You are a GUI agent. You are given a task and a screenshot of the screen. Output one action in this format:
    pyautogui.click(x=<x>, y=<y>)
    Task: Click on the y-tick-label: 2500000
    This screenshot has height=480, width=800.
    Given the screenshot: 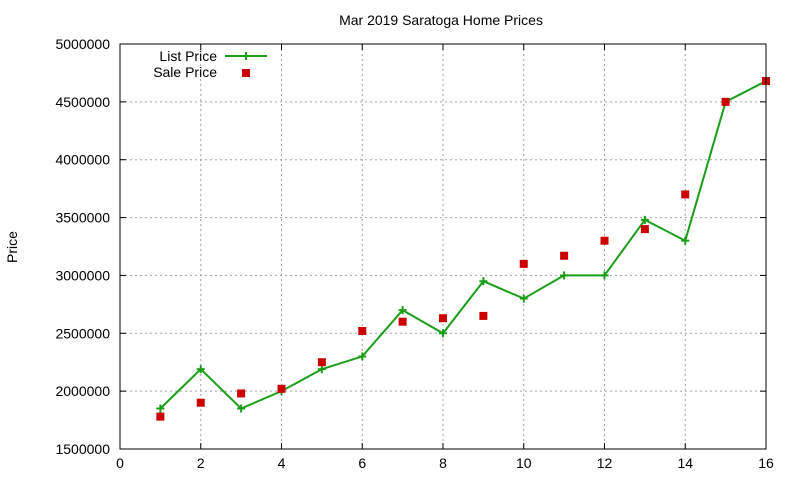 What is the action you would take?
    pyautogui.click(x=82, y=333)
    